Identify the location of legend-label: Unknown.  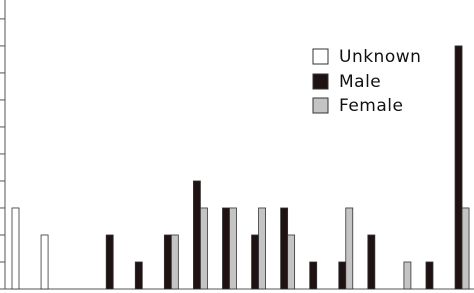
(380, 57).